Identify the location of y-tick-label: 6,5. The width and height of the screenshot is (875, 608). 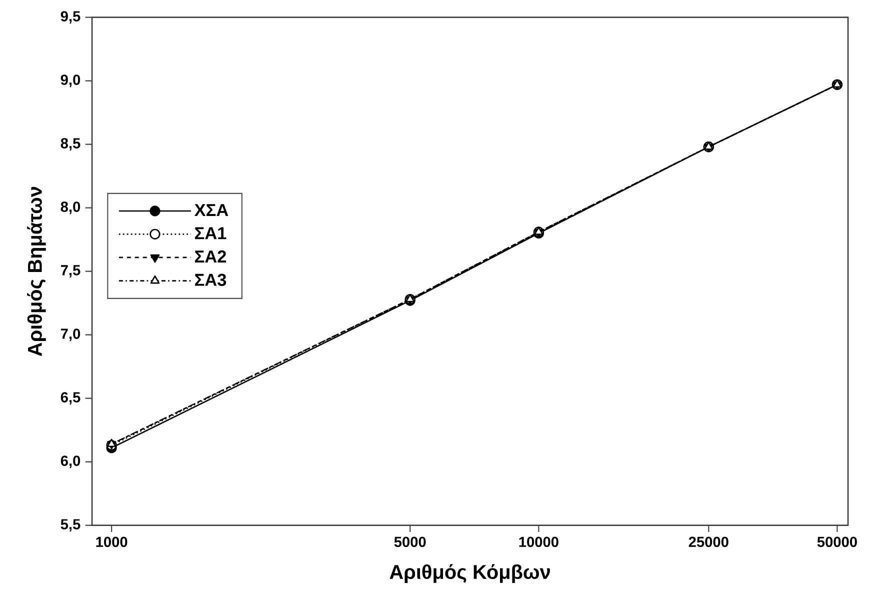
(70, 398).